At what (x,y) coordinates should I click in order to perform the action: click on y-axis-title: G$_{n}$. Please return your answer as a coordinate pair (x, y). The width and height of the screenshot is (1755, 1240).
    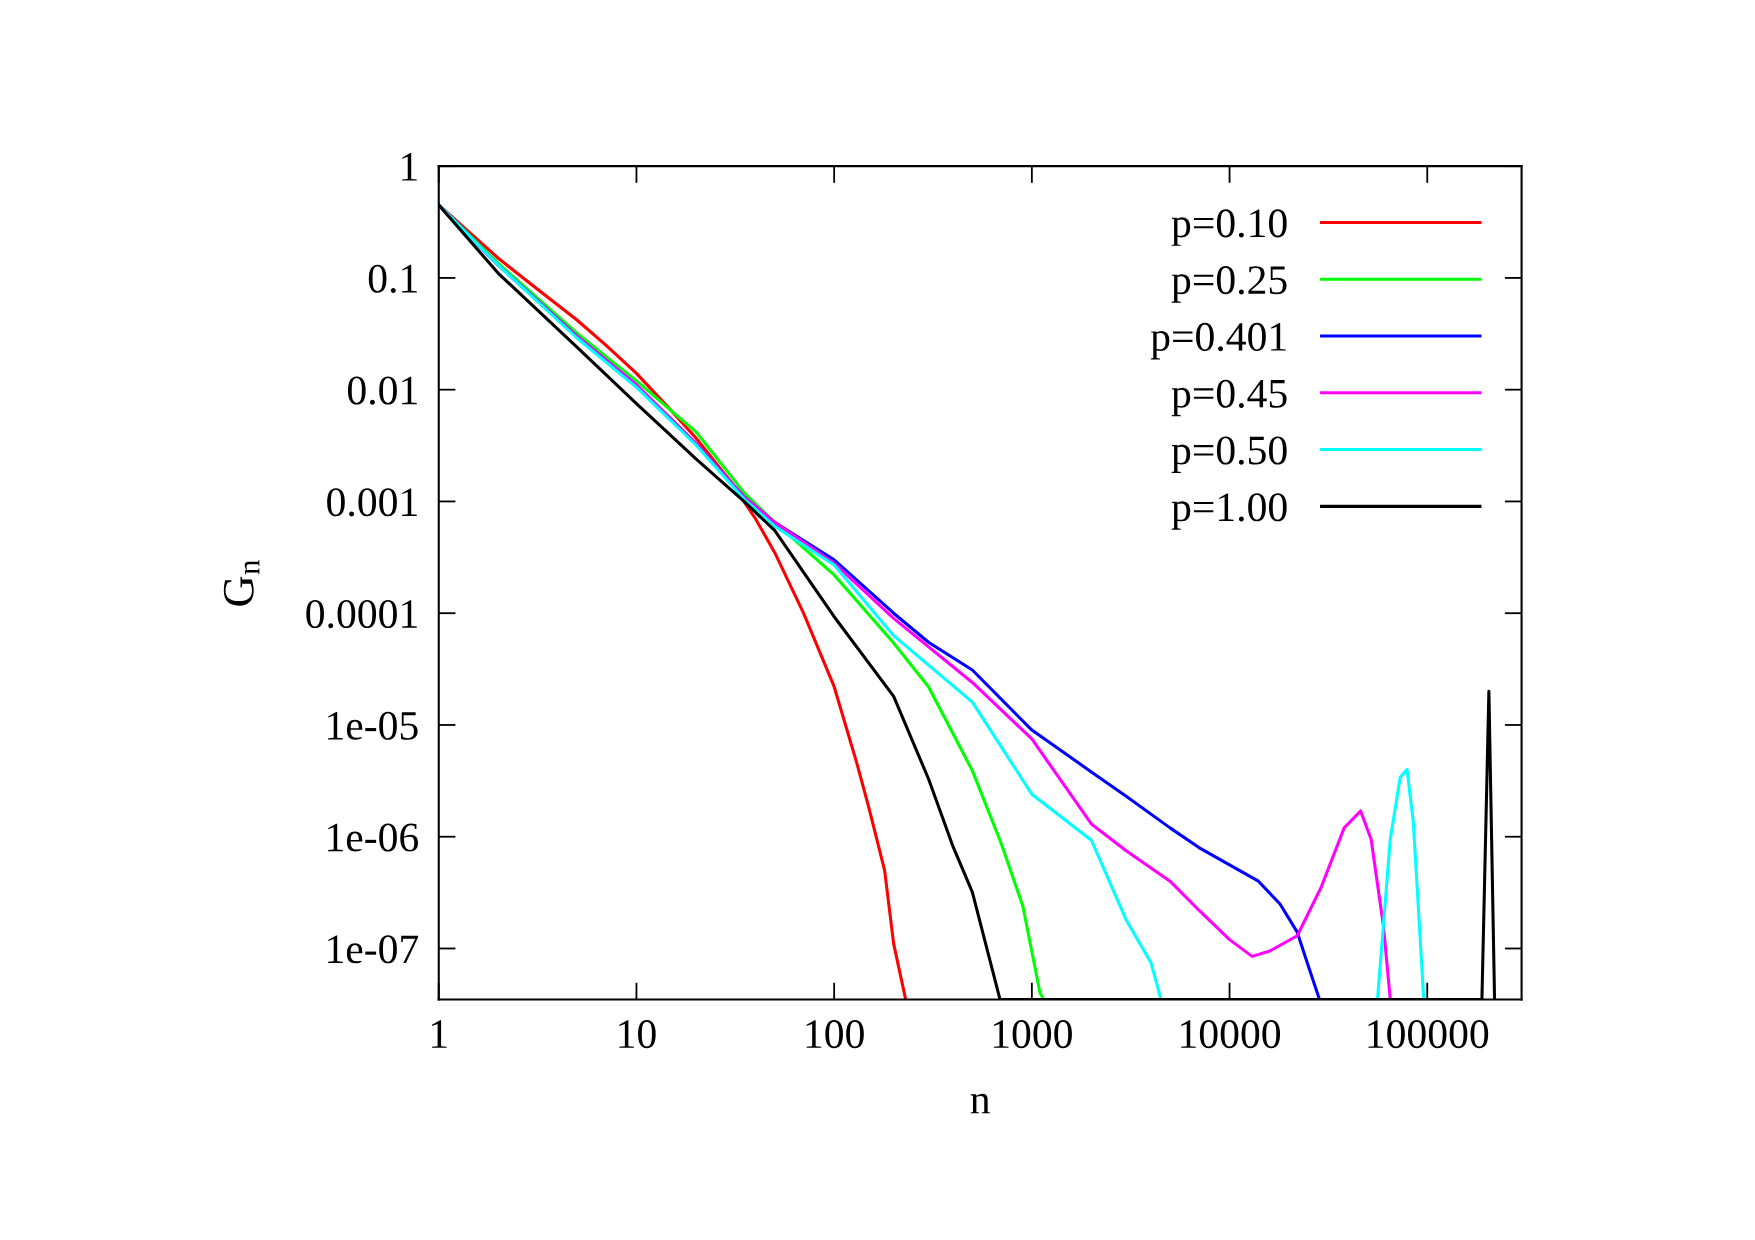
    Looking at the image, I should click on (241, 582).